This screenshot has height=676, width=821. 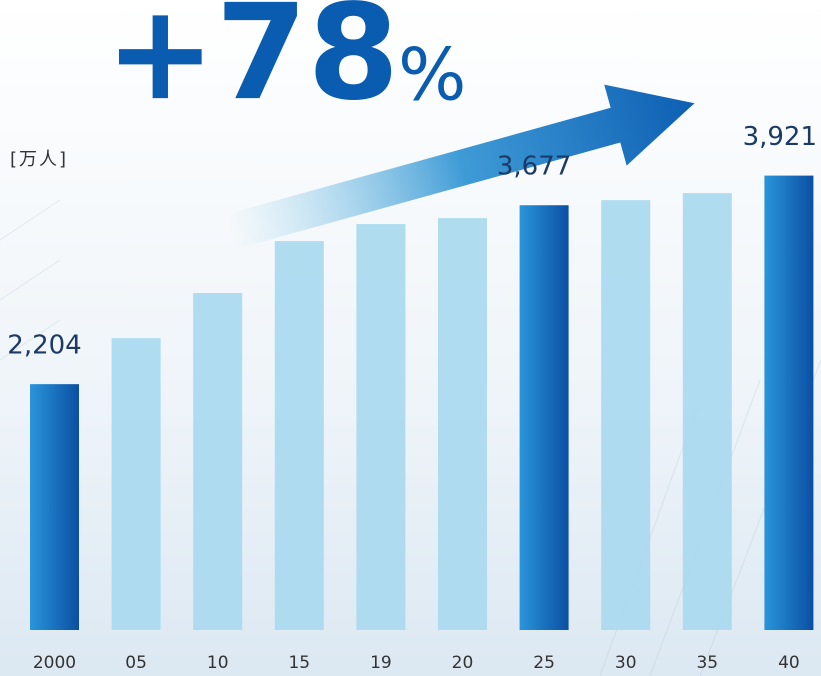 What do you see at coordinates (44, 346) in the screenshot?
I see `value-label: 2,204` at bounding box center [44, 346].